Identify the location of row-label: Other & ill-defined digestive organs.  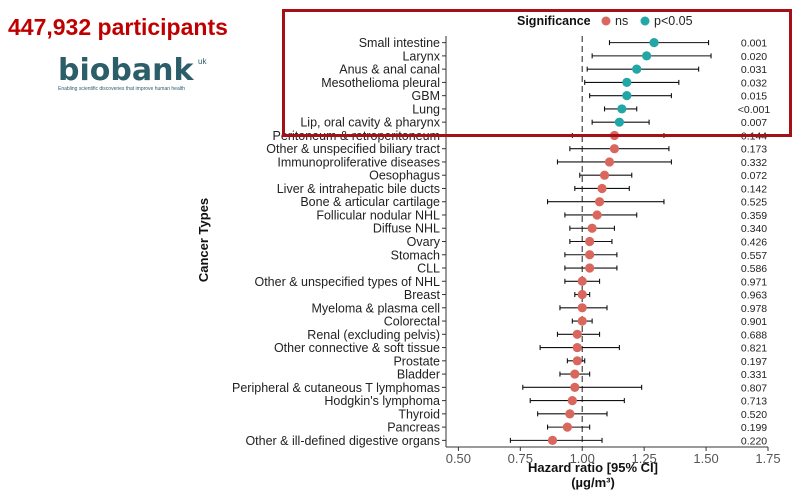
(342, 441).